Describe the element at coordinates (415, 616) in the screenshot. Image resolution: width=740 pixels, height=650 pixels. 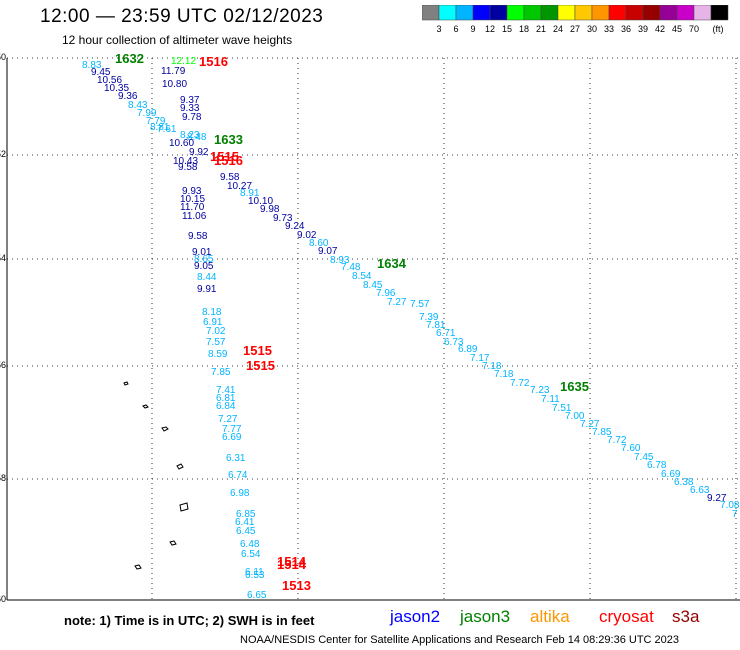
I see `legend-jason2: jason2` at that location.